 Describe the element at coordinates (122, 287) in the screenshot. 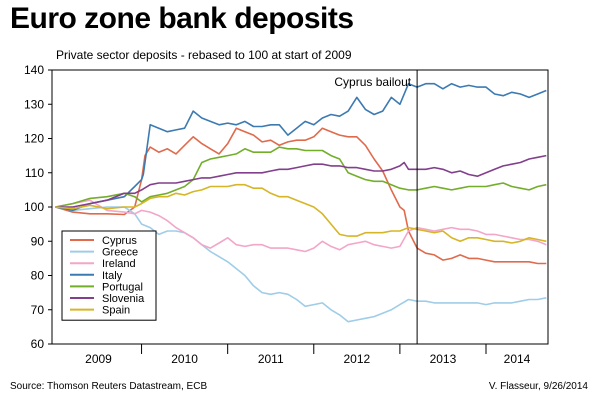

I see `legend-label-portugal: Portugal` at that location.